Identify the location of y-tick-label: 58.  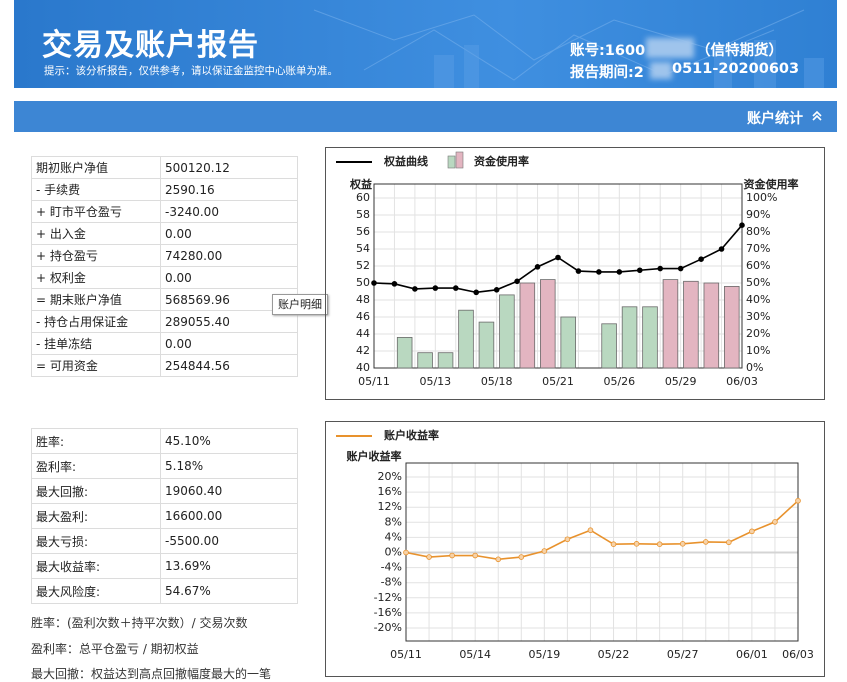
(363, 214).